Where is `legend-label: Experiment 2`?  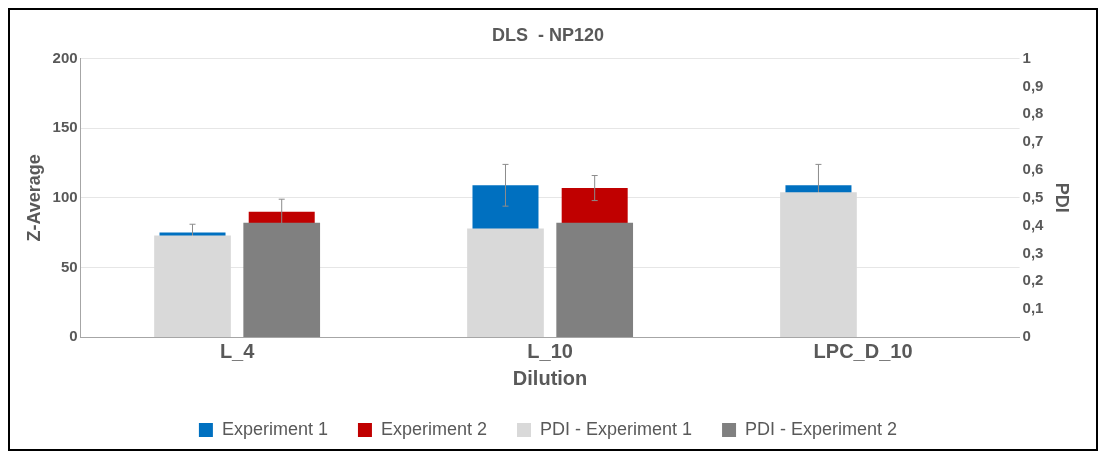
legend-label: Experiment 2 is located at coordinates (434, 428).